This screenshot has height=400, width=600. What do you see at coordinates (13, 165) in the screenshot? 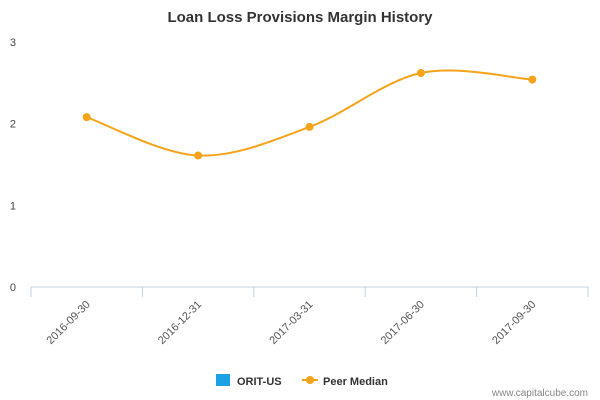
I see `y-axis: 0 1 2 3` at bounding box center [13, 165].